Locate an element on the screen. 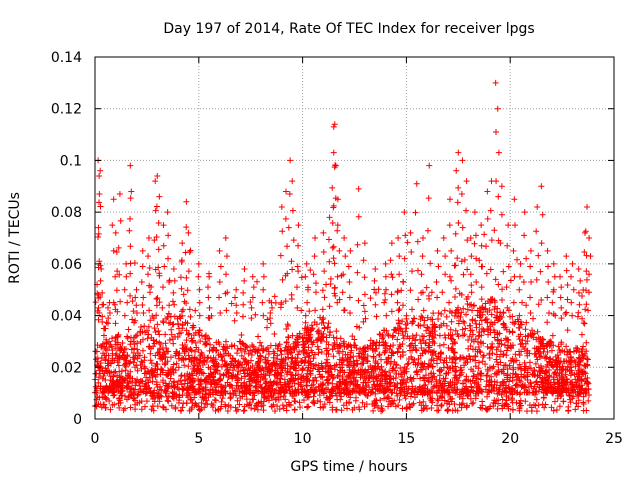  y-tick-label: 0.06 is located at coordinates (66, 265).